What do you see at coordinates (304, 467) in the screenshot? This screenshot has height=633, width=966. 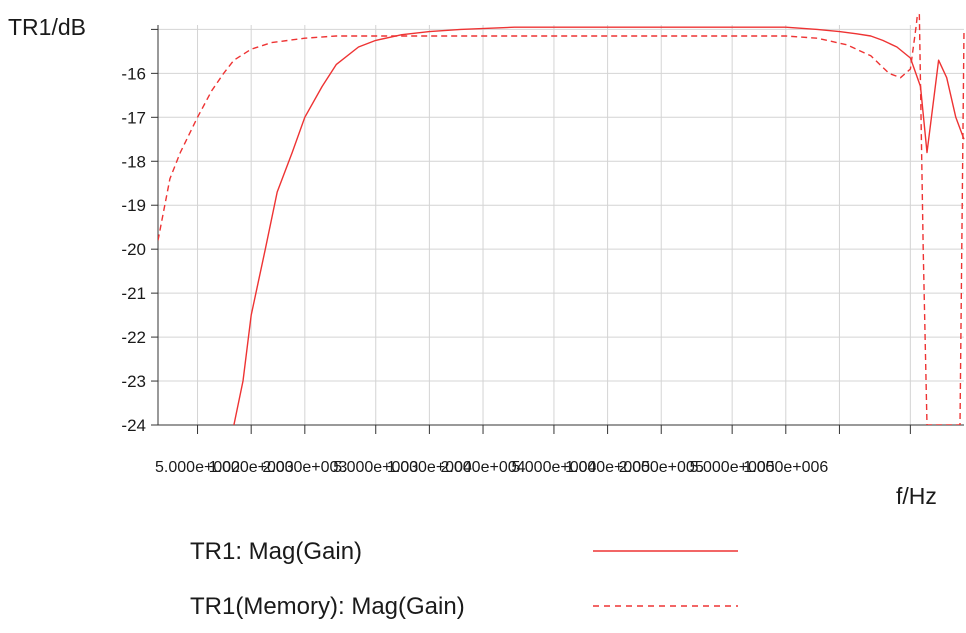 I see `x-tick-label: 2.000e+003` at bounding box center [304, 467].